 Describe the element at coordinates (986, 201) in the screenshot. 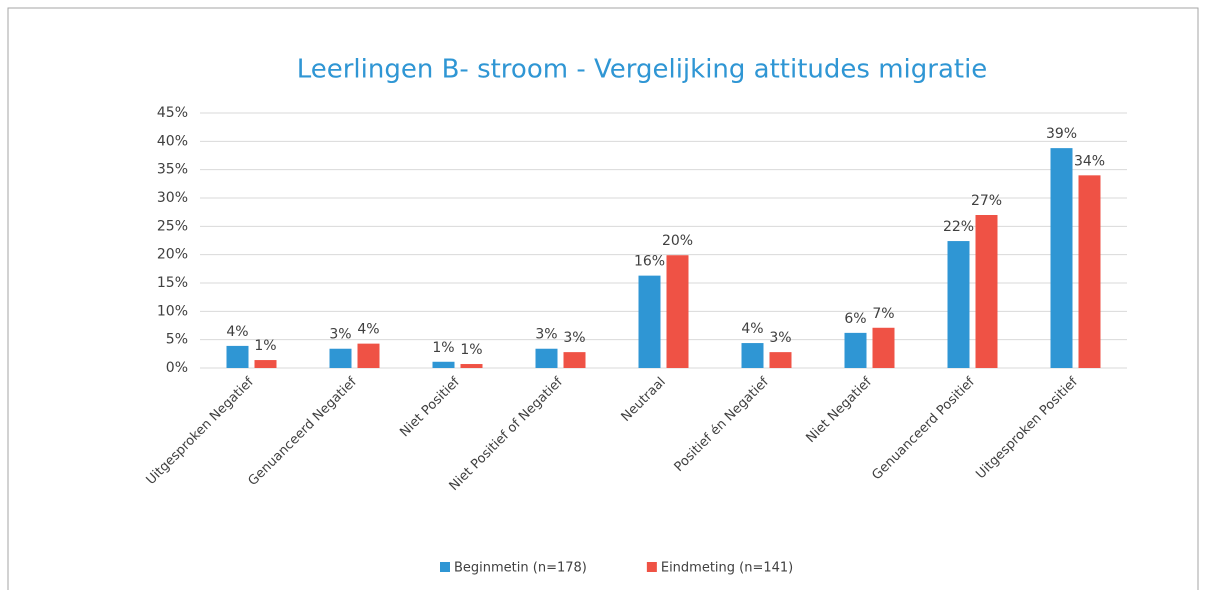

I see `data-label: 27%` at that location.